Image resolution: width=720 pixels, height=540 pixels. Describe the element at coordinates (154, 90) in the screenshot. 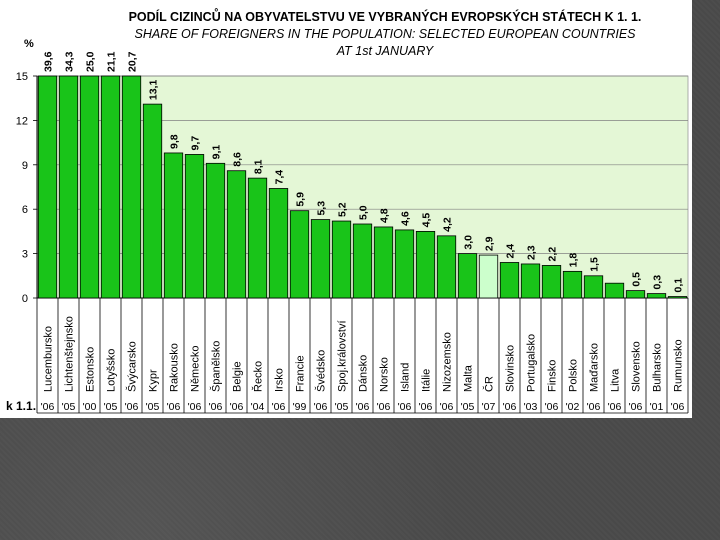

I see `value-label: 13,1` at that location.